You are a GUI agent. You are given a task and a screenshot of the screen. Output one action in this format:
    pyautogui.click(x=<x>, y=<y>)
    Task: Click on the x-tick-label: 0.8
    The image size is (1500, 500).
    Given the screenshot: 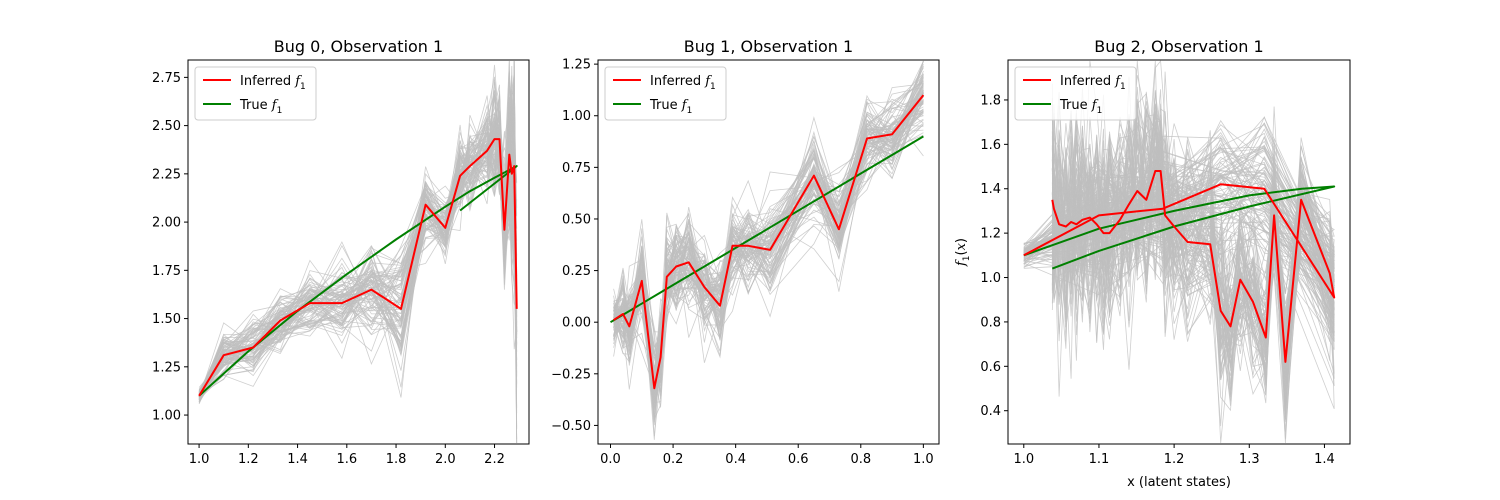 What is the action you would take?
    pyautogui.click(x=860, y=459)
    